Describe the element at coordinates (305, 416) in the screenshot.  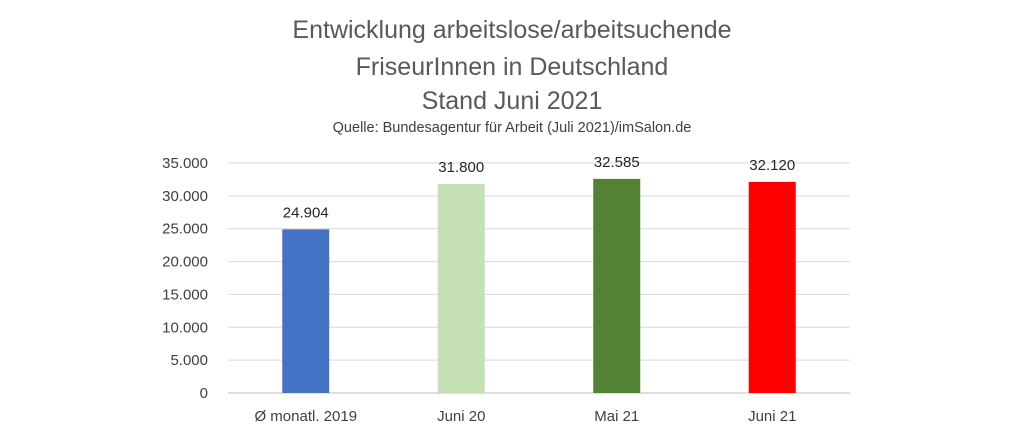
I see `x-tick-label: Ø monatl. 2019` at that location.